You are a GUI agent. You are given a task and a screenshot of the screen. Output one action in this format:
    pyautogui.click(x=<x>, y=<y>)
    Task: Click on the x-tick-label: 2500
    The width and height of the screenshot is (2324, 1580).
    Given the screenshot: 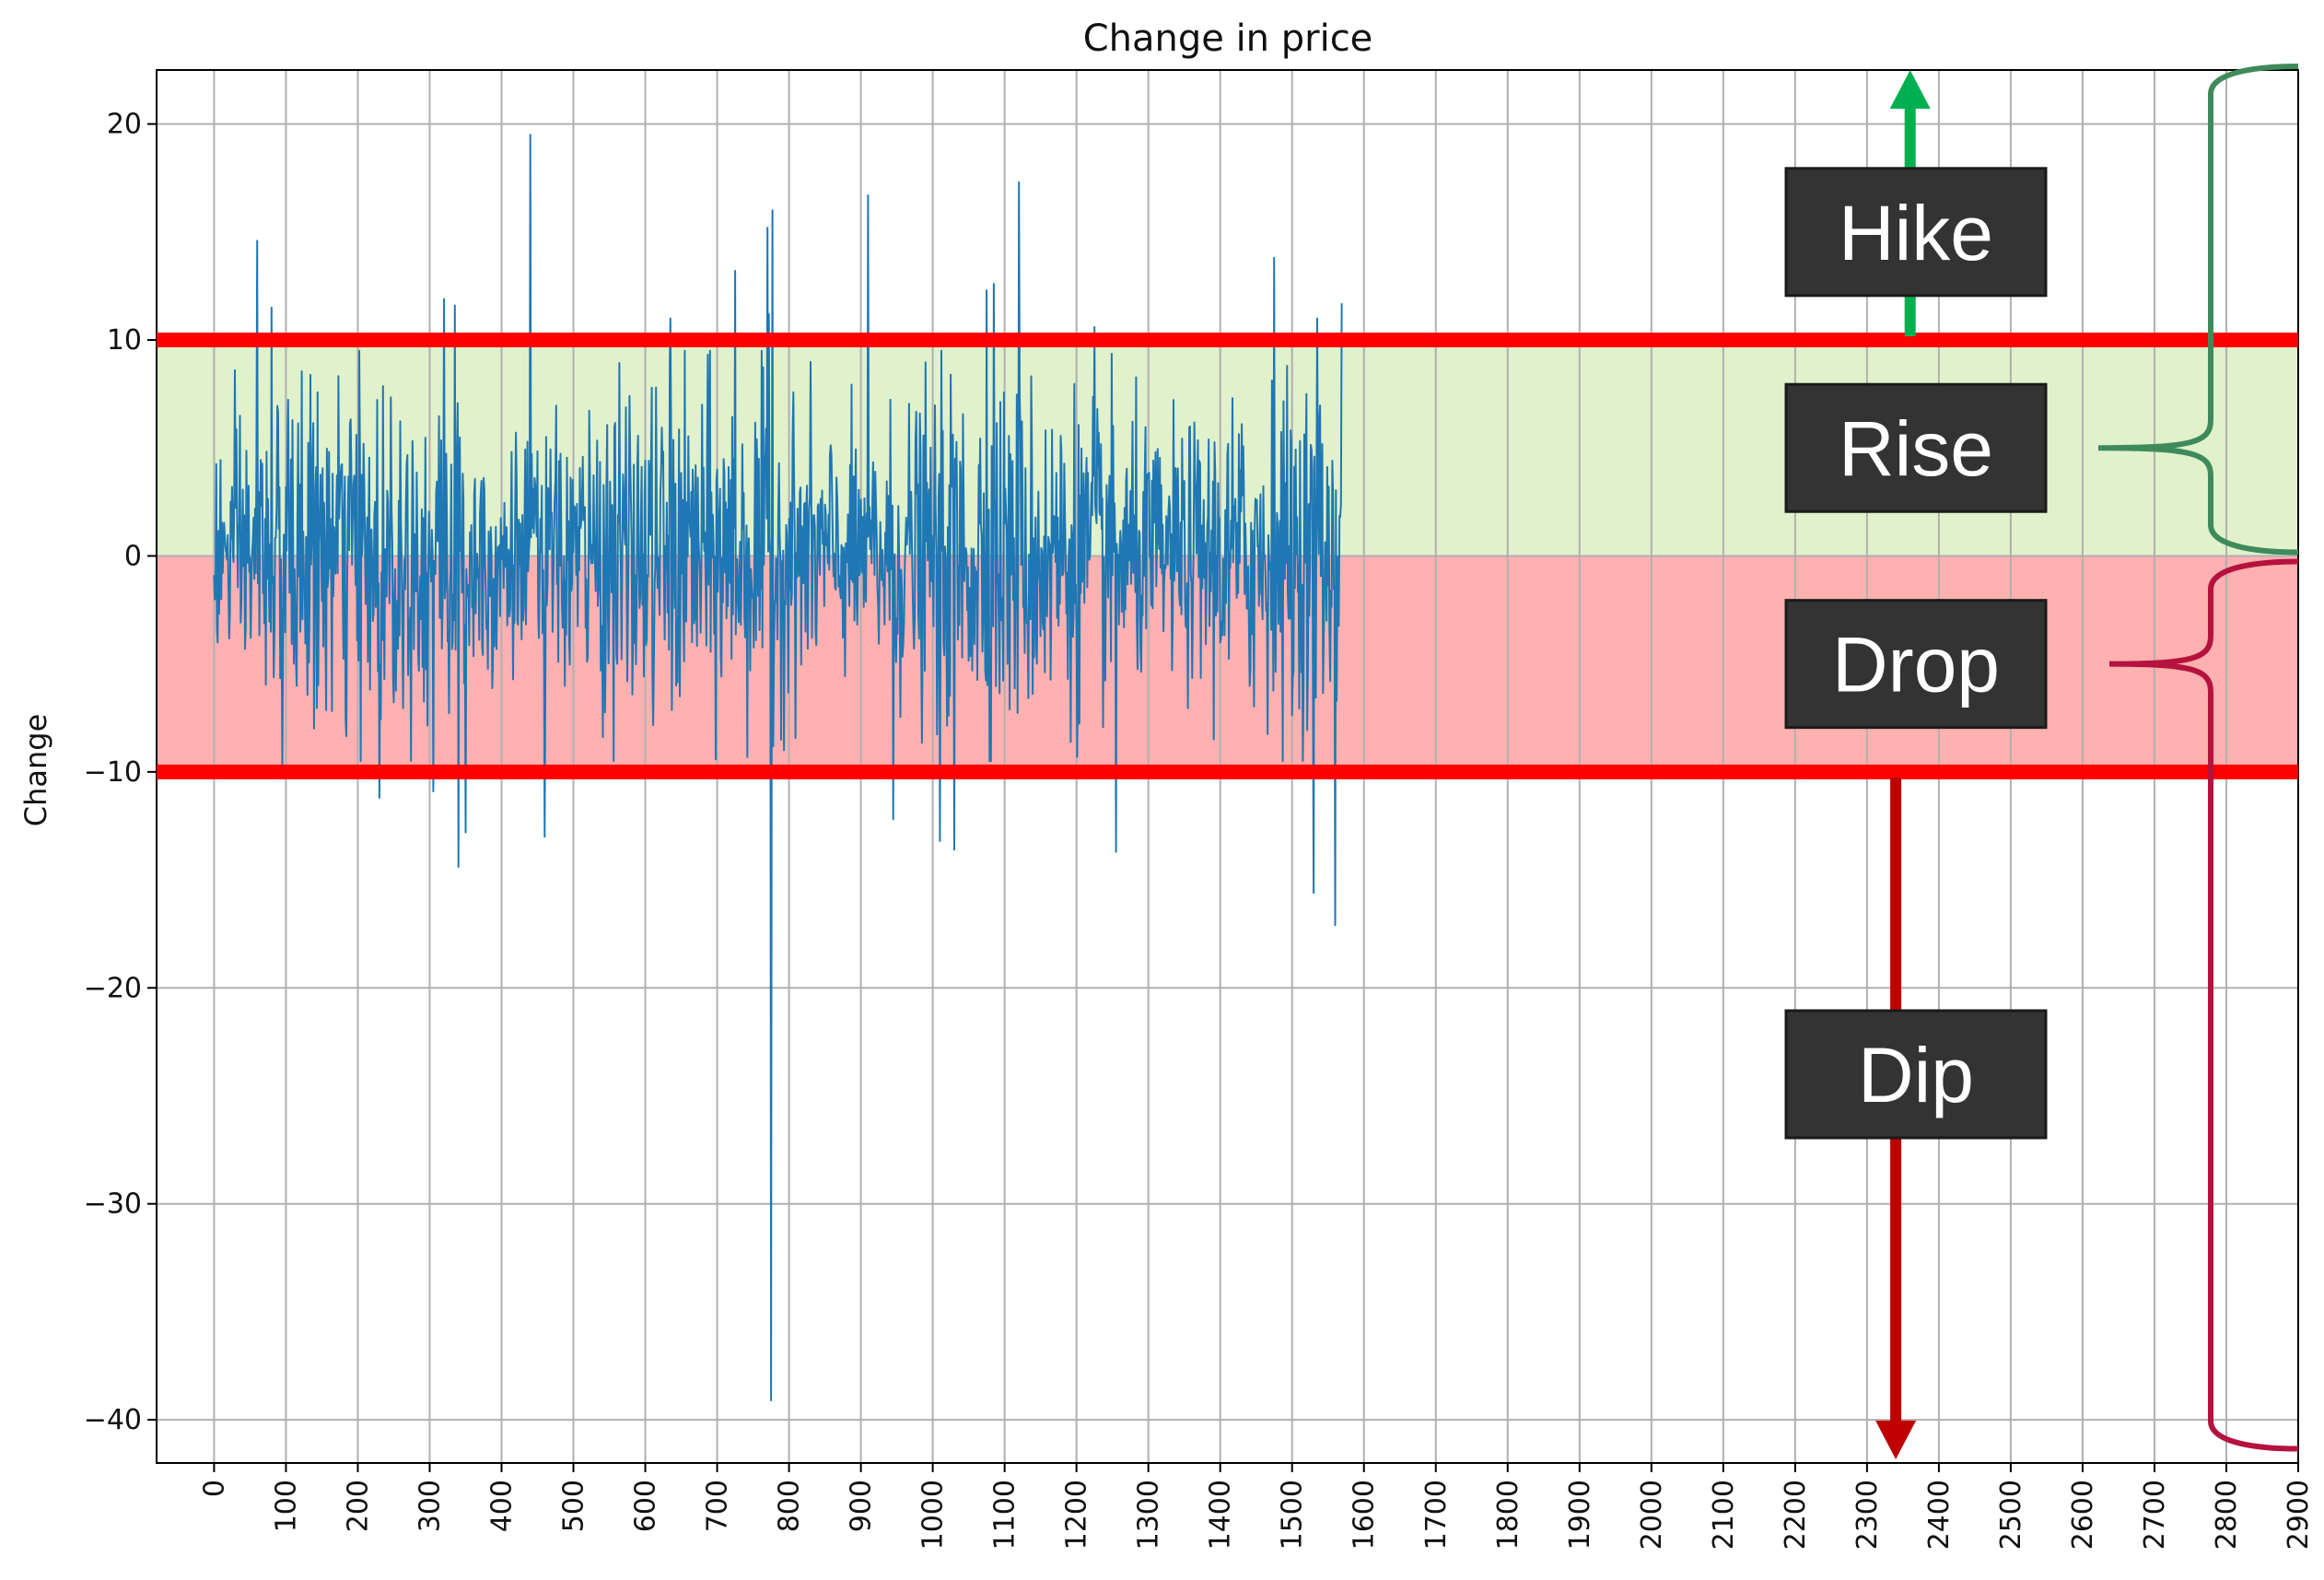 What is the action you would take?
    pyautogui.click(x=2011, y=1515)
    